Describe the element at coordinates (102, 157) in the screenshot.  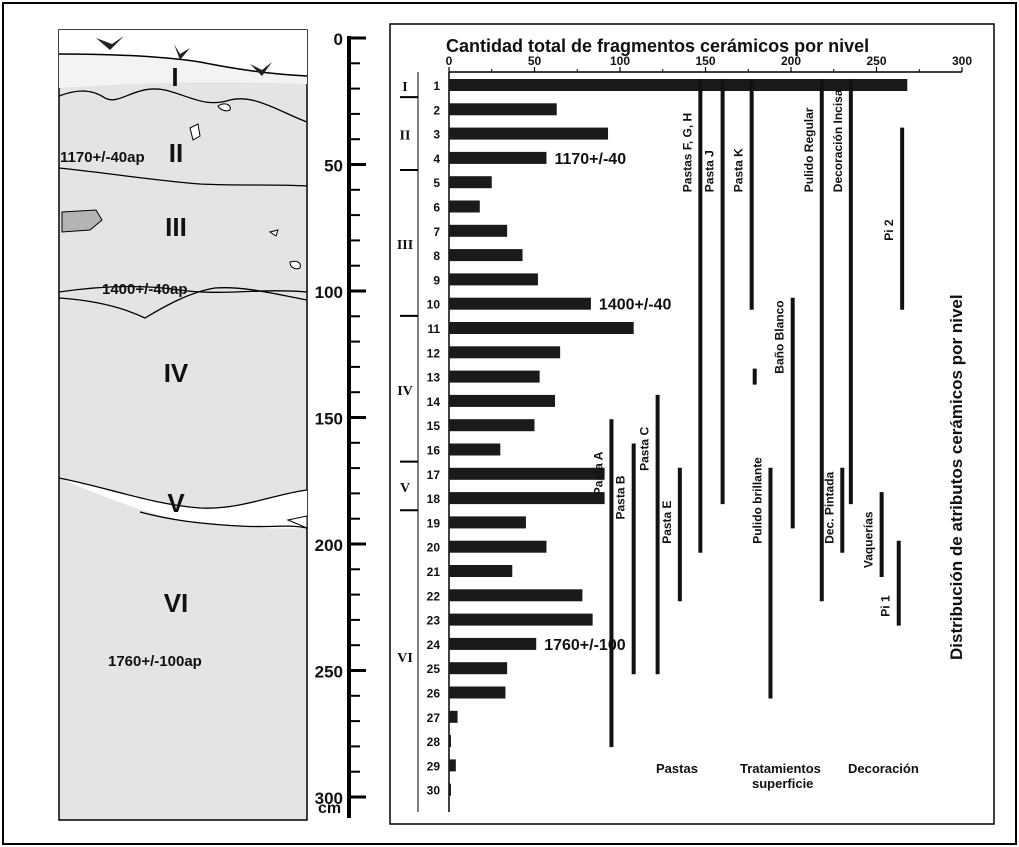
I see `profile-date-1: 1170+/-40ap` at that location.